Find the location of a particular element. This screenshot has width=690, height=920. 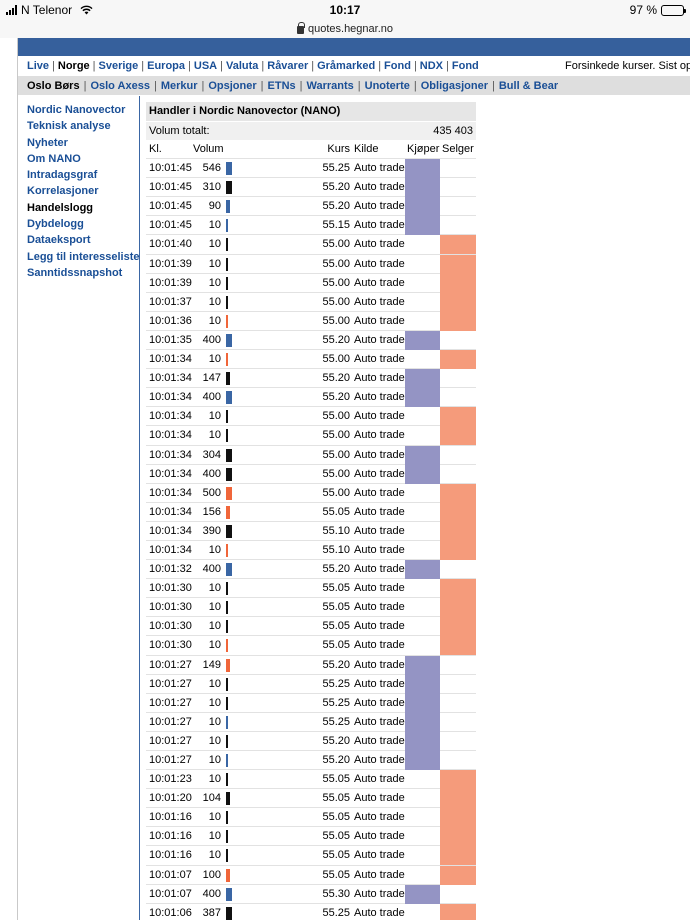

sidebar-item-om-nano: Om NANO is located at coordinates (54, 158).